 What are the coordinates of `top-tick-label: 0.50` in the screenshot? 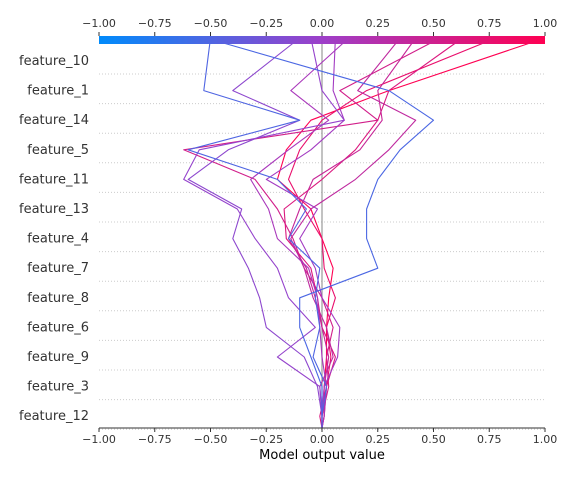 It's located at (433, 23).